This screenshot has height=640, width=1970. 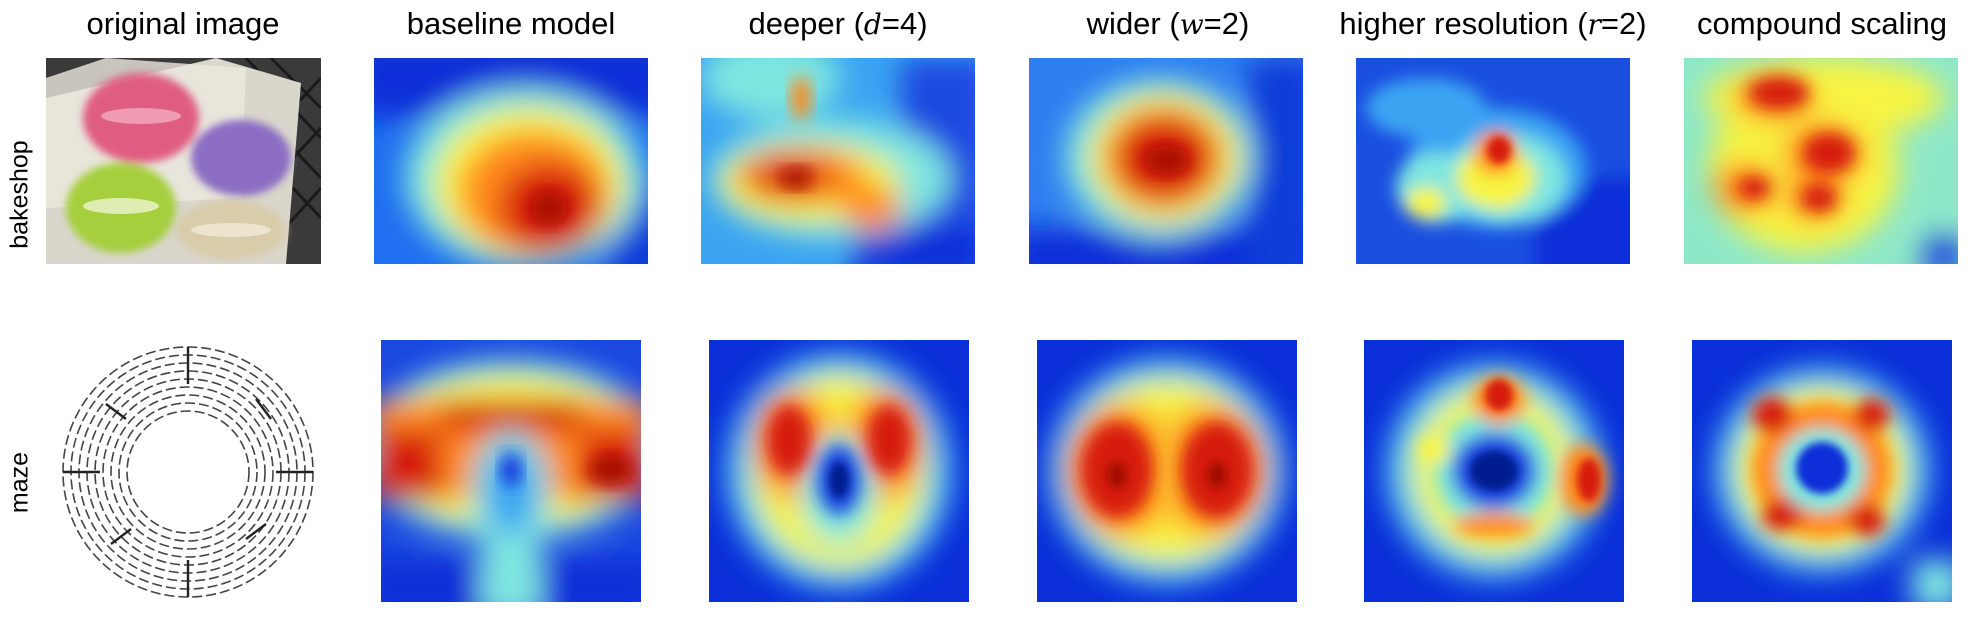 I want to click on row-label-maze: maze, so click(x=19, y=482).